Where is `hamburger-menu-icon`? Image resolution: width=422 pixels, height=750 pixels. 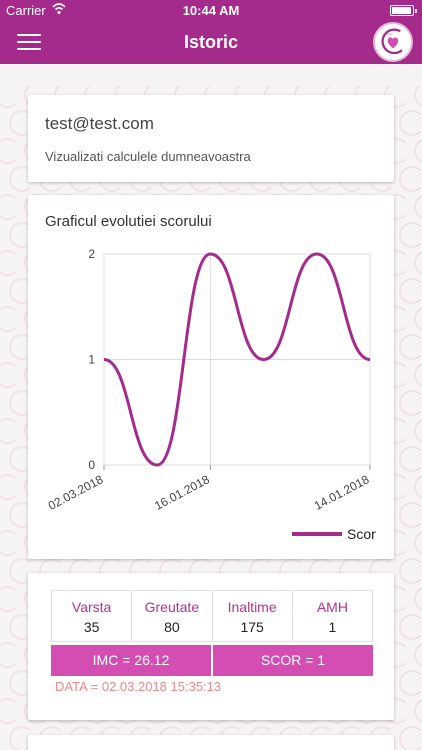
hamburger-menu-icon is located at coordinates (29, 42).